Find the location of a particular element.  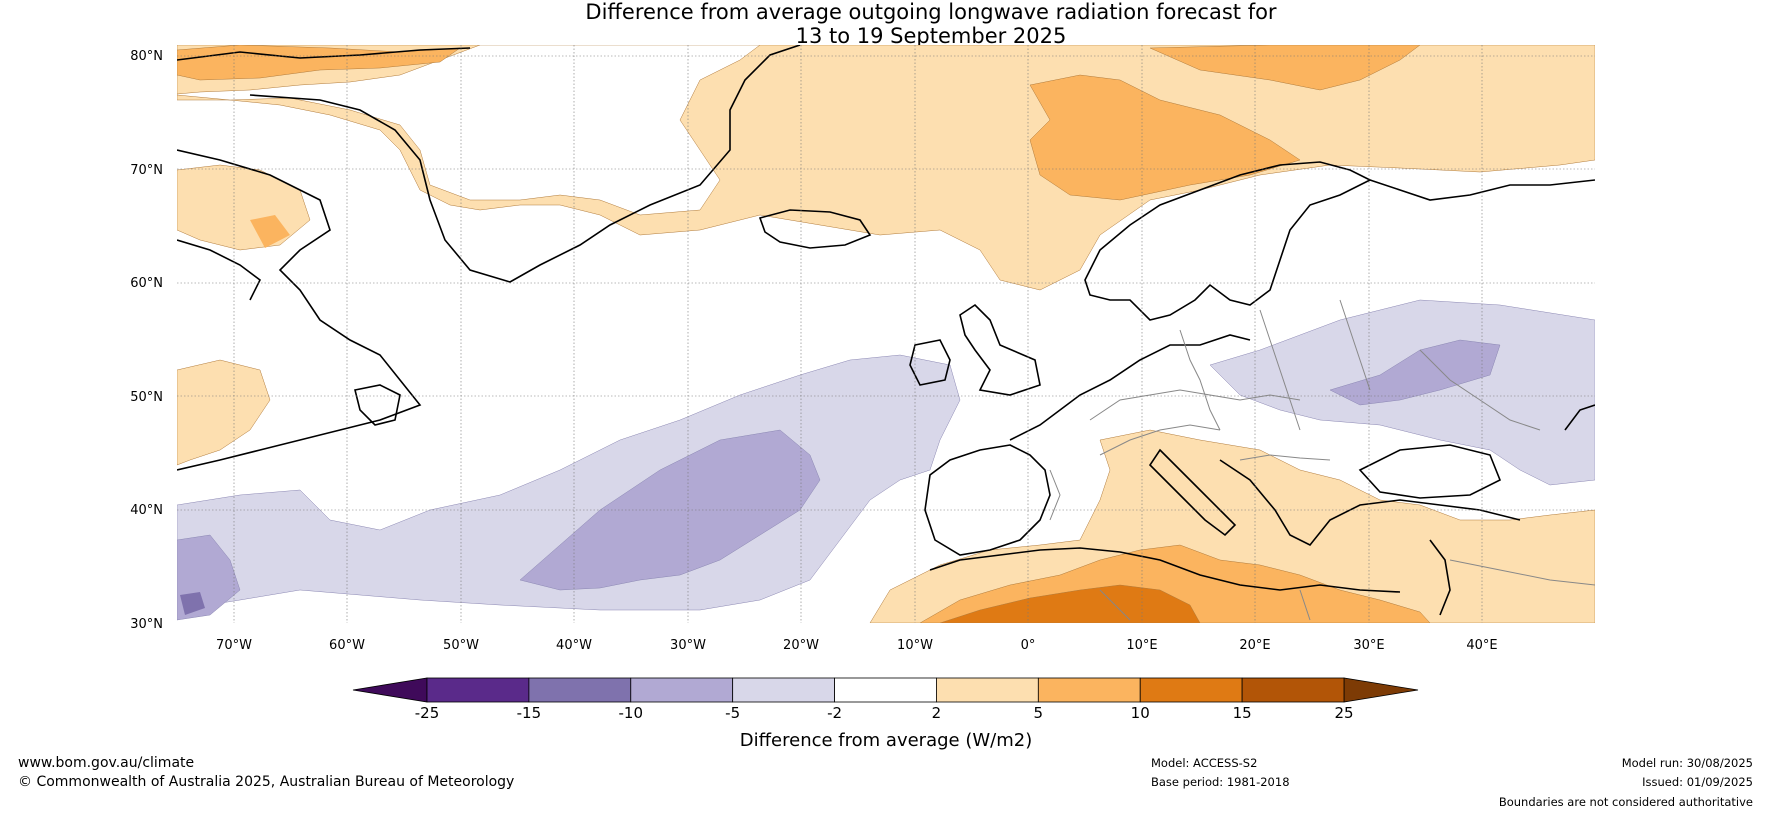

lon-label-70w: 70°W is located at coordinates (234, 645).